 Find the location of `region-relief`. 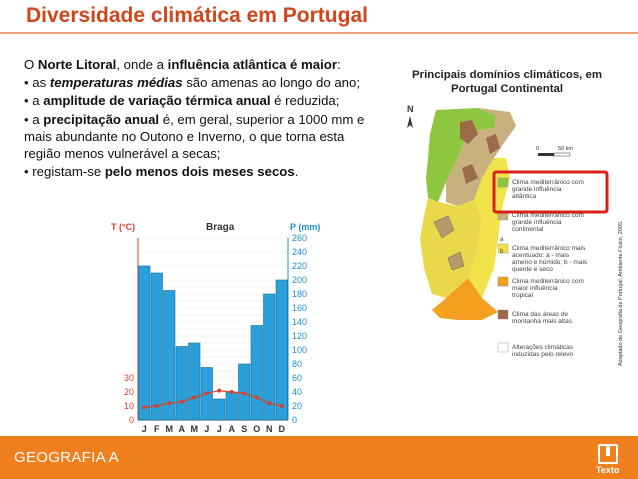

region-relief is located at coordinates (449, 243).